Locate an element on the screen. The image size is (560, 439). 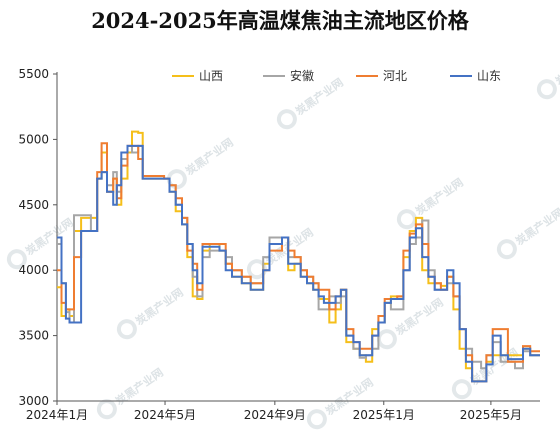
legend-item: 河北 is located at coordinates (381, 76).